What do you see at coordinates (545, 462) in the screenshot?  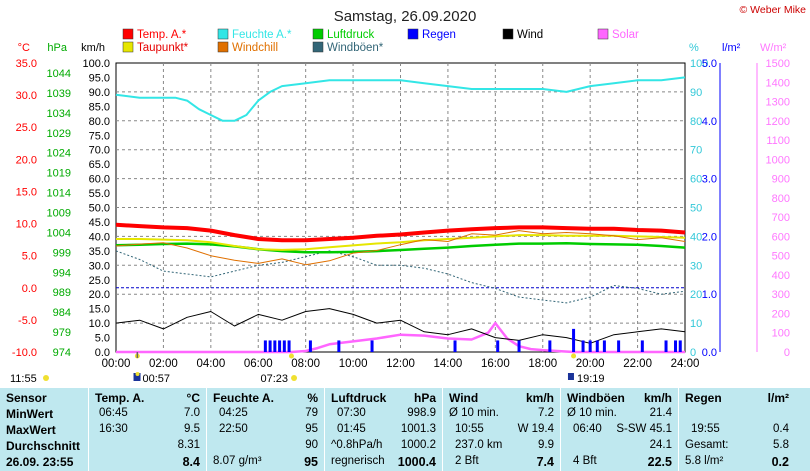 I see `wind-current: 7.4` at bounding box center [545, 462].